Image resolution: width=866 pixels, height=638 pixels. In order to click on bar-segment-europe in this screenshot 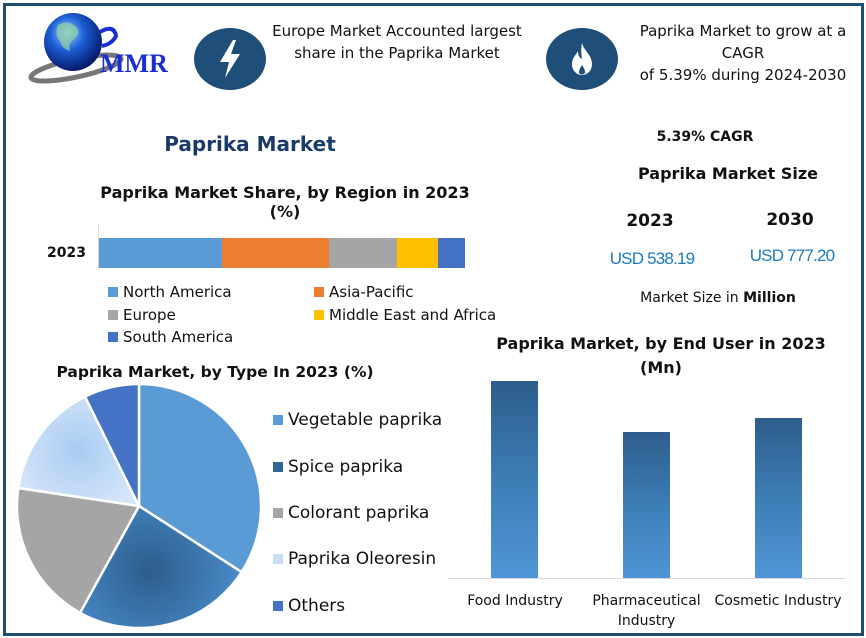, I will do `click(363, 253)`.